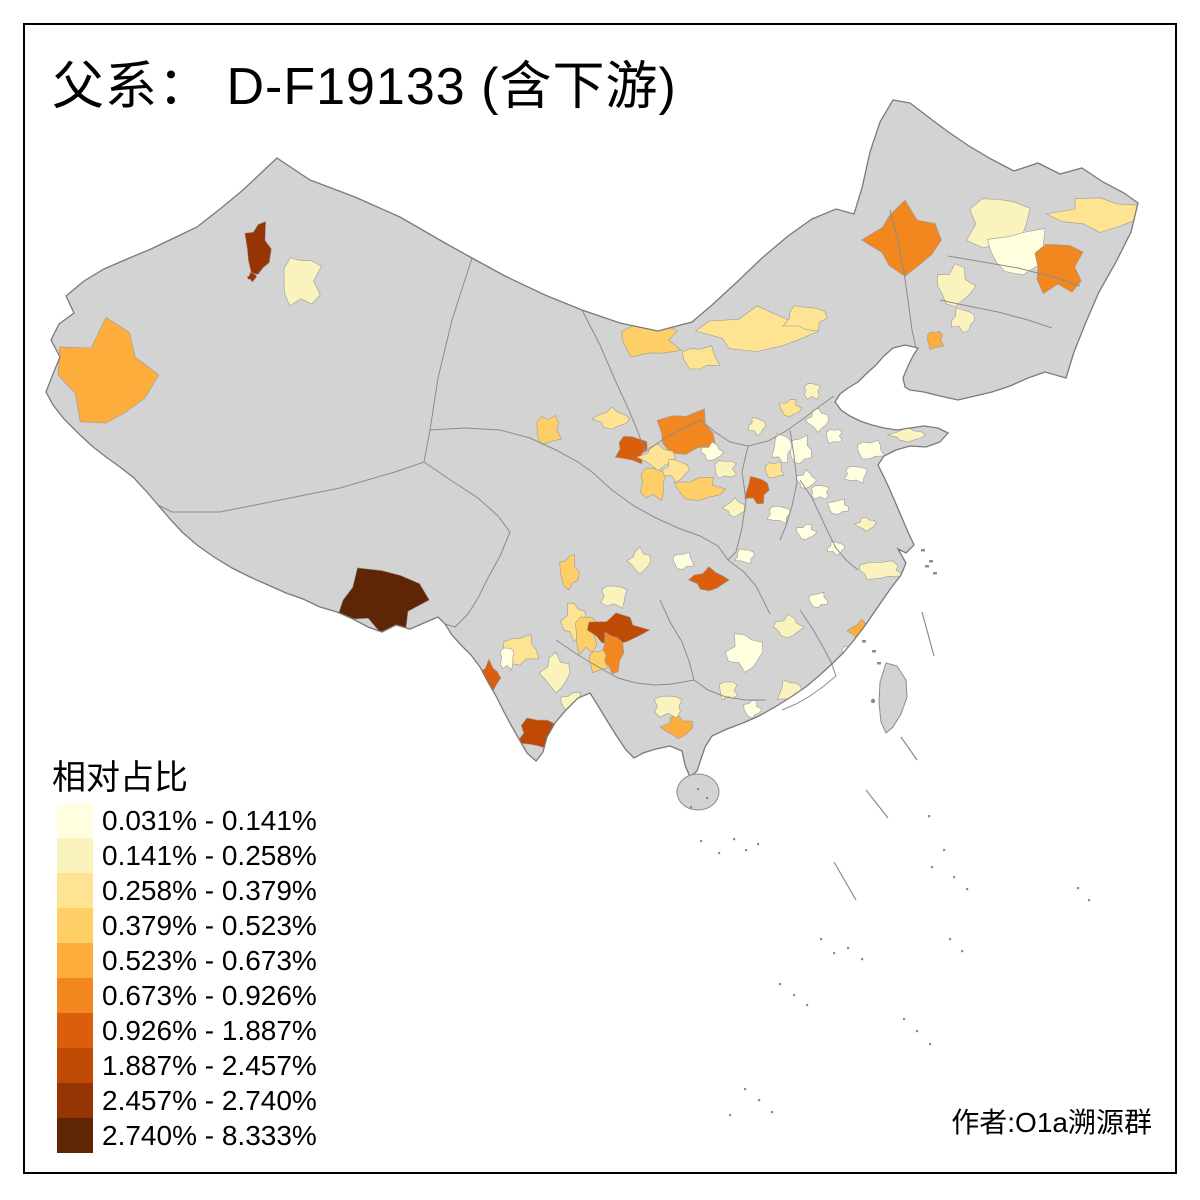  Describe the element at coordinates (209, 890) in the screenshot. I see `legend-range-label: 0.258% - 0.379%` at that location.